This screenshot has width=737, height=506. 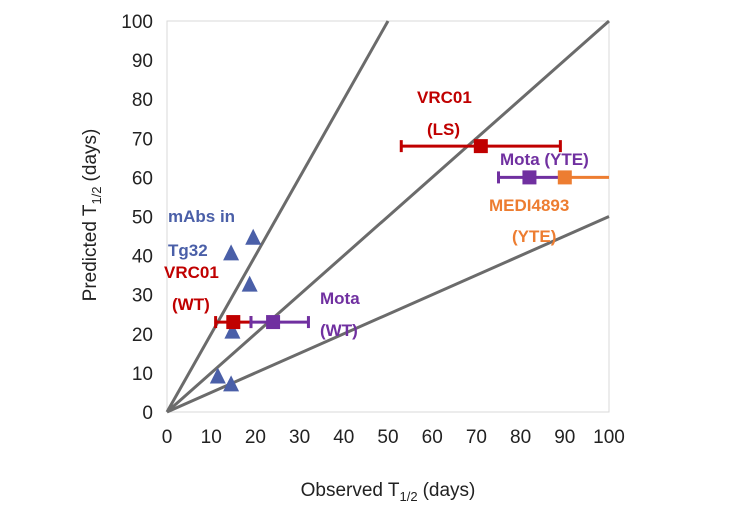 What do you see at coordinates (531, 221) in the screenshot?
I see `annotation-medi4893-yte: MEDI4893 (YTE)` at bounding box center [531, 221].